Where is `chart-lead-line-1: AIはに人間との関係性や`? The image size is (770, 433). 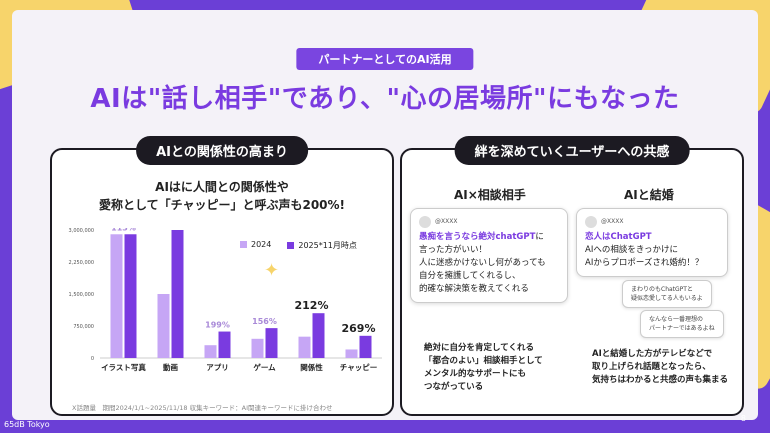
chart-lead-line-1: AIはに人間との関係性や is located at coordinates (222, 187).